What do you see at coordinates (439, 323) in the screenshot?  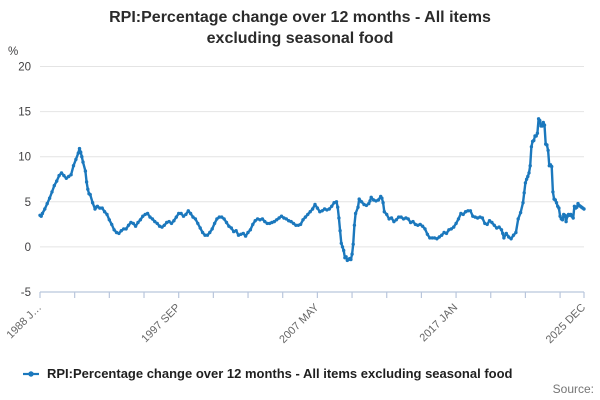 I see `x-tick-label: 2017 JAN` at bounding box center [439, 323].